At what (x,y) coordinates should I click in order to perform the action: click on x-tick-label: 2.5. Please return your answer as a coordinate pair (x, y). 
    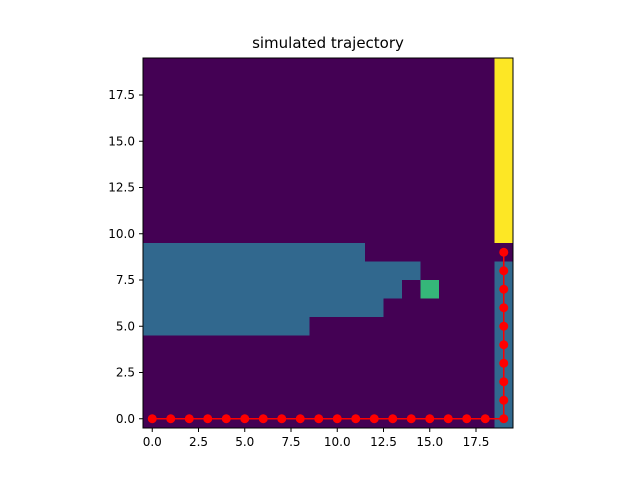
    Looking at the image, I should click on (198, 442).